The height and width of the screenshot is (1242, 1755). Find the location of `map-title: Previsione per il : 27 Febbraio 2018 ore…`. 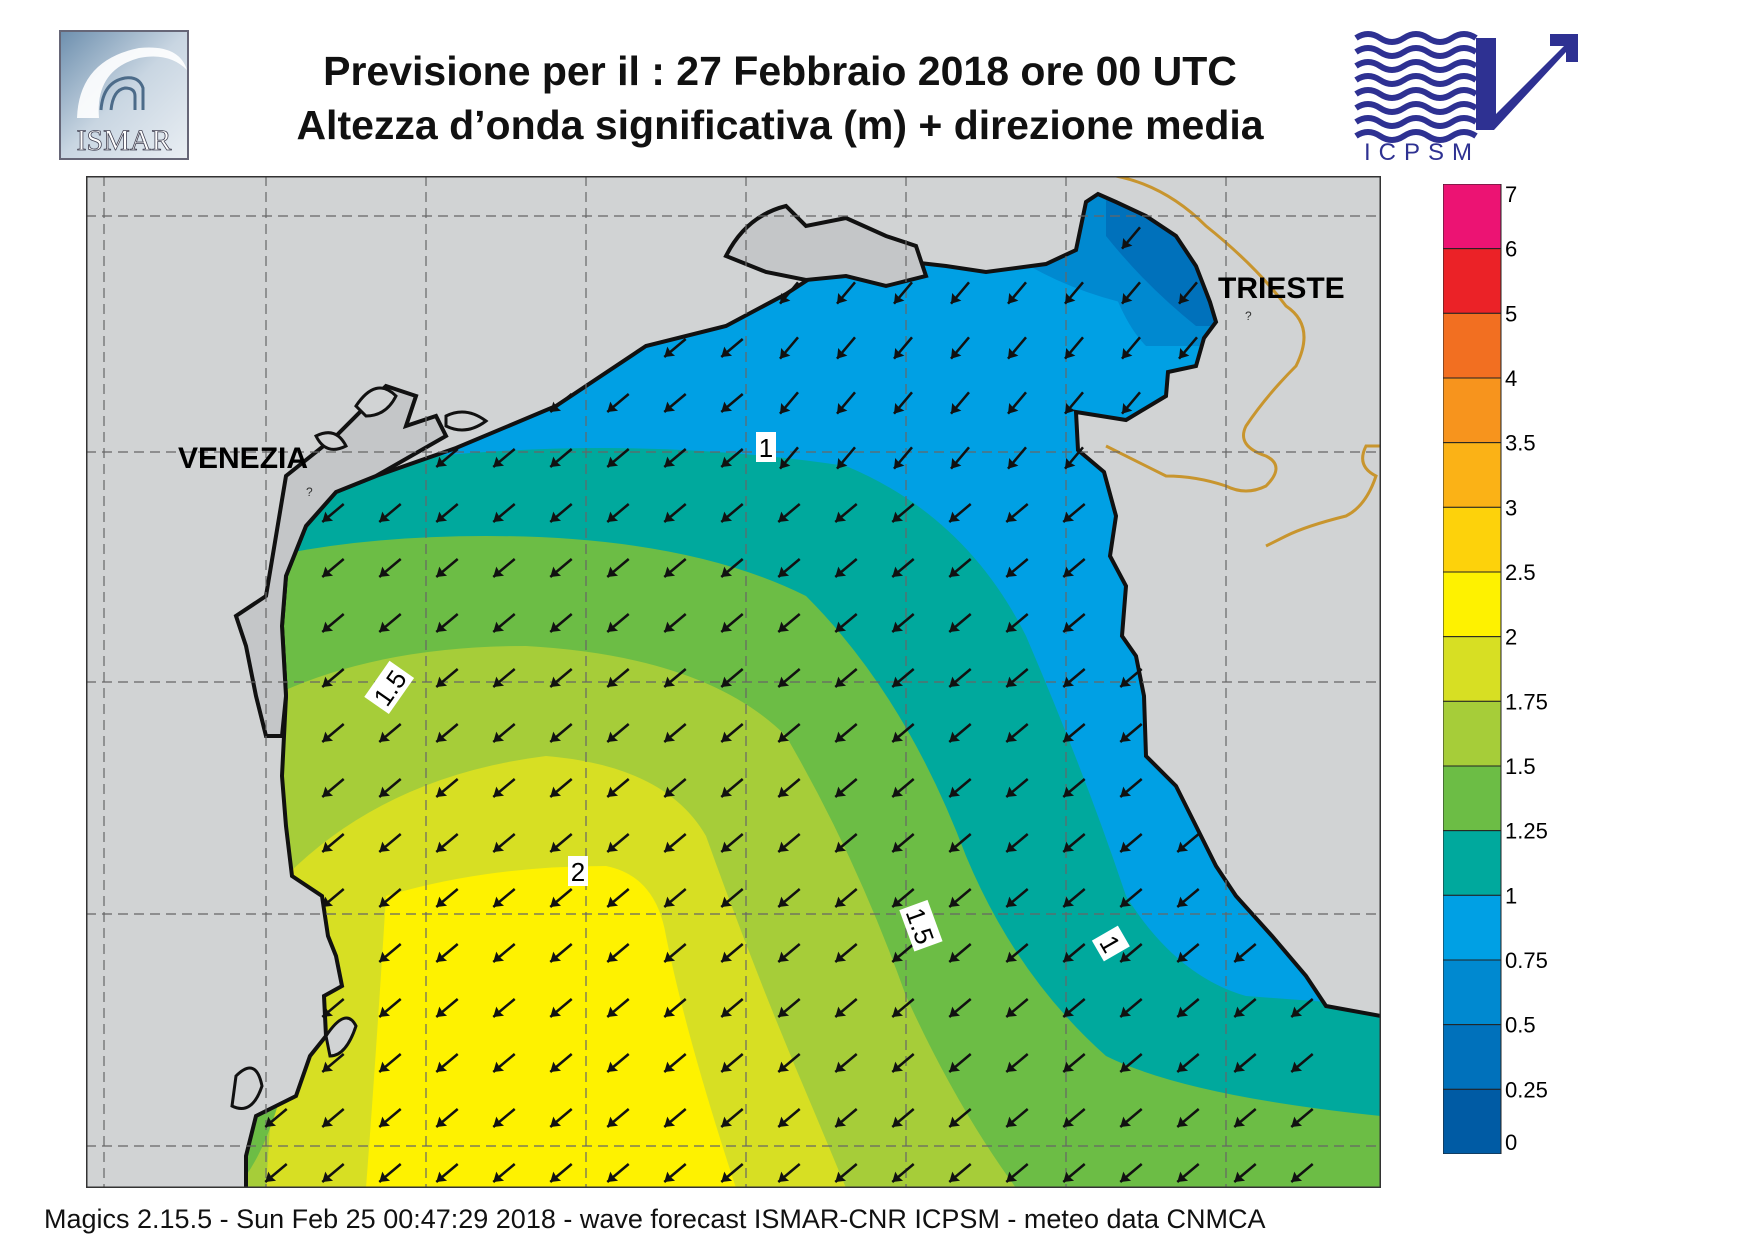

map-title: Previsione per il : 27 Febbraio 2018 ore… is located at coordinates (780, 98).